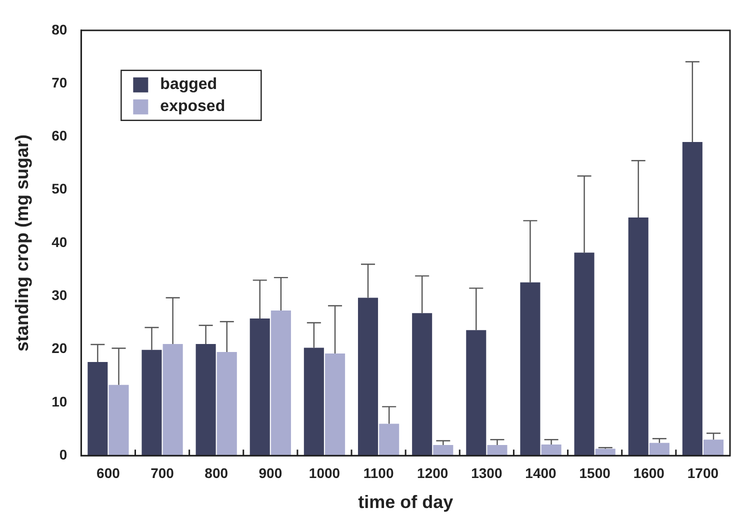 This screenshot has width=742, height=522. Describe the element at coordinates (60, 242) in the screenshot. I see `y-tick-label: 40` at that location.